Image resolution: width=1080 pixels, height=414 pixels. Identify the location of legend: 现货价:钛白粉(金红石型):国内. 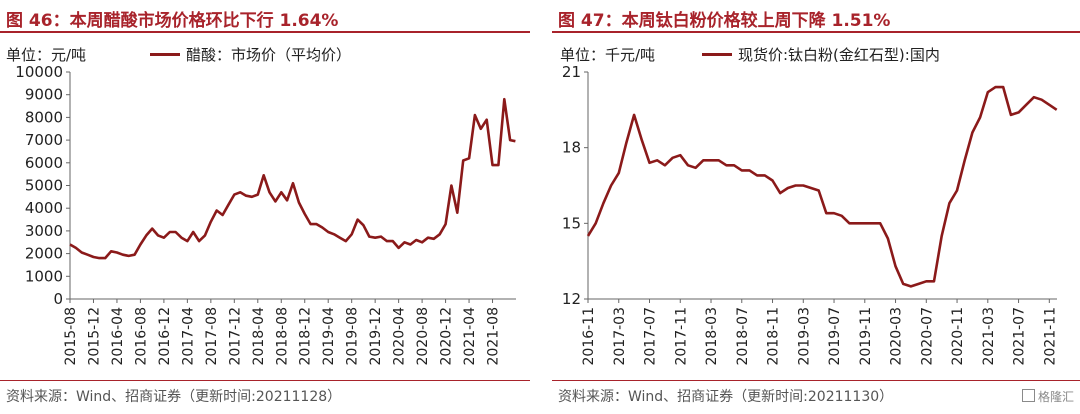
(821, 54).